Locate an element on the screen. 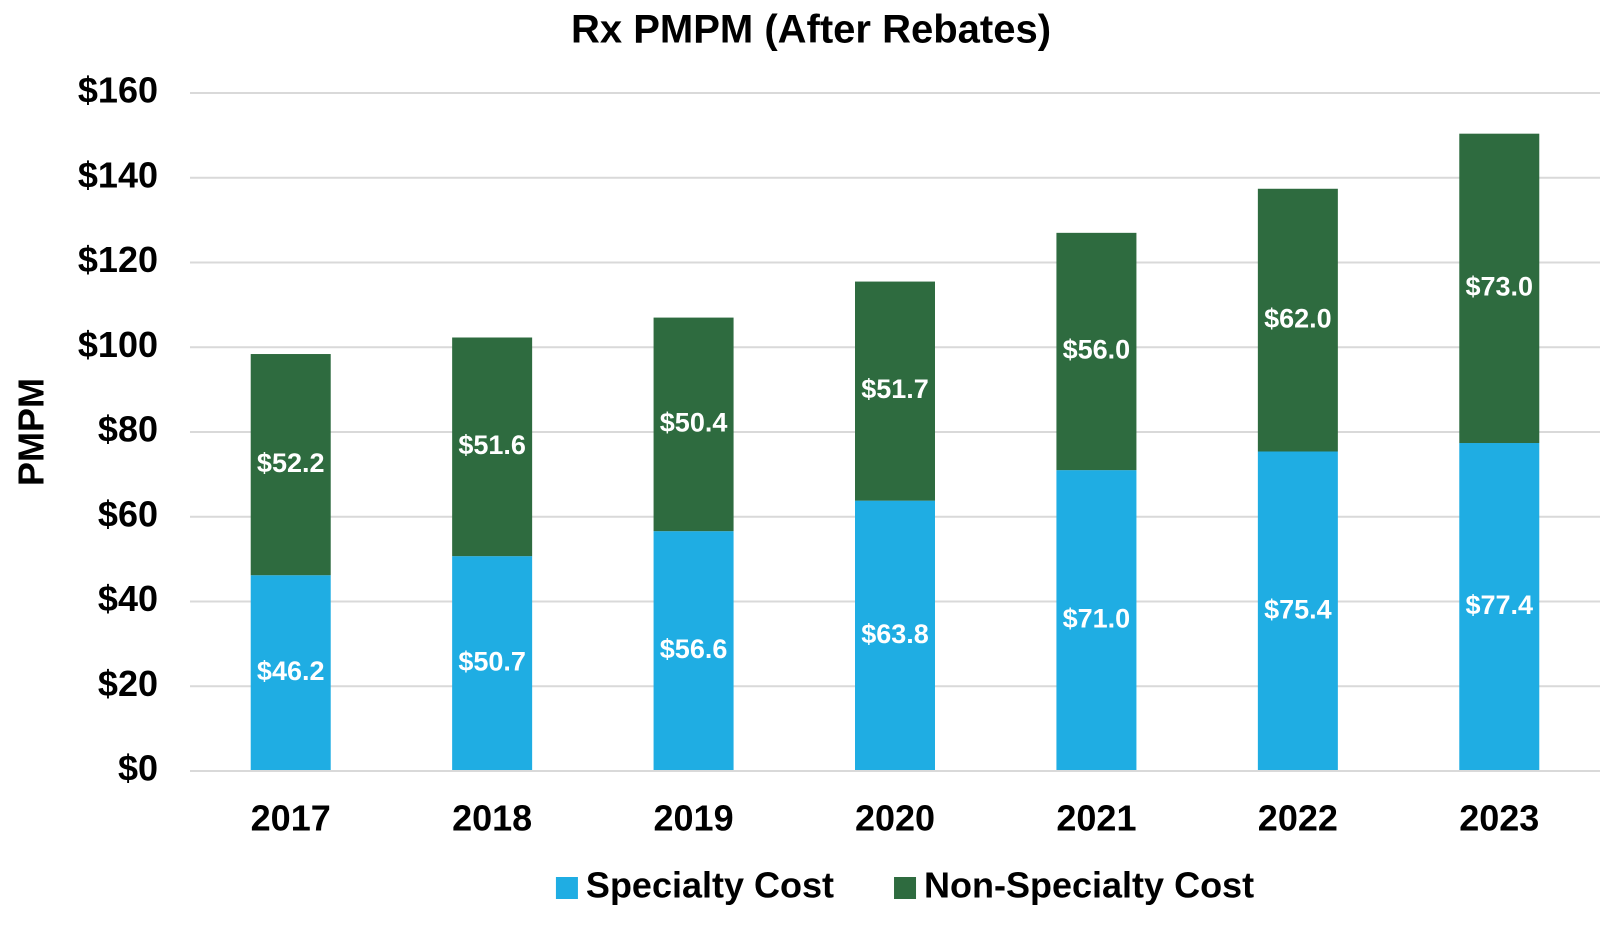 The height and width of the screenshot is (940, 1622). y-tick-label: $120 is located at coordinates (118, 259).